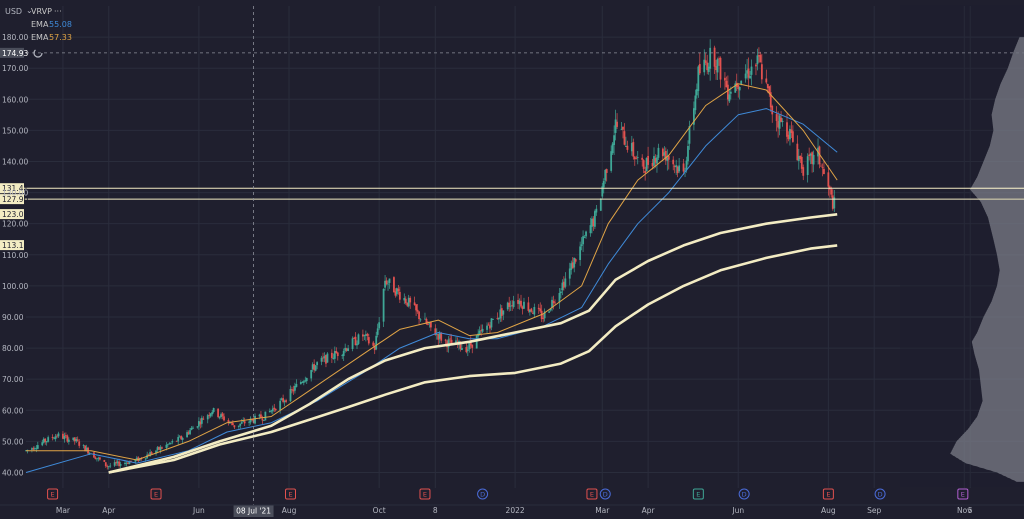 This screenshot has height=523, width=1024. What do you see at coordinates (512, 217) in the screenshot?
I see `horizontal-levels: 131.41 127.90 123.08 113.11` at bounding box center [512, 217].